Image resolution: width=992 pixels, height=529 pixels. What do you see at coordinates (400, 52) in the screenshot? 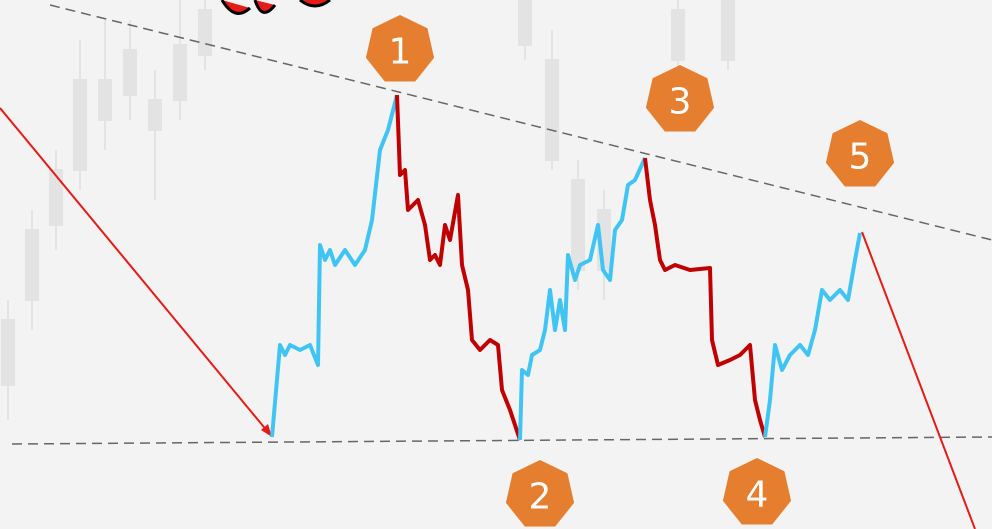
I see `marker-label: 1` at bounding box center [400, 52].